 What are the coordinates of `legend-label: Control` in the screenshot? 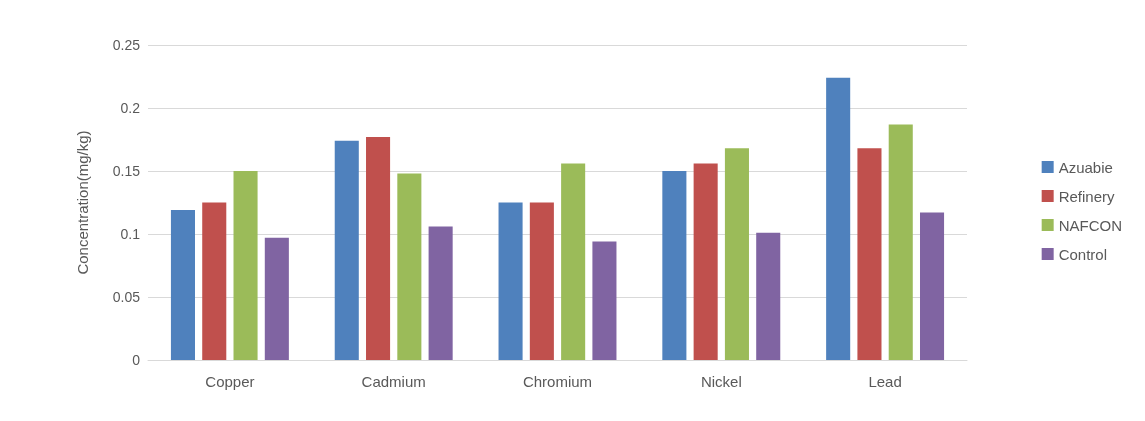 It's located at (1083, 254).